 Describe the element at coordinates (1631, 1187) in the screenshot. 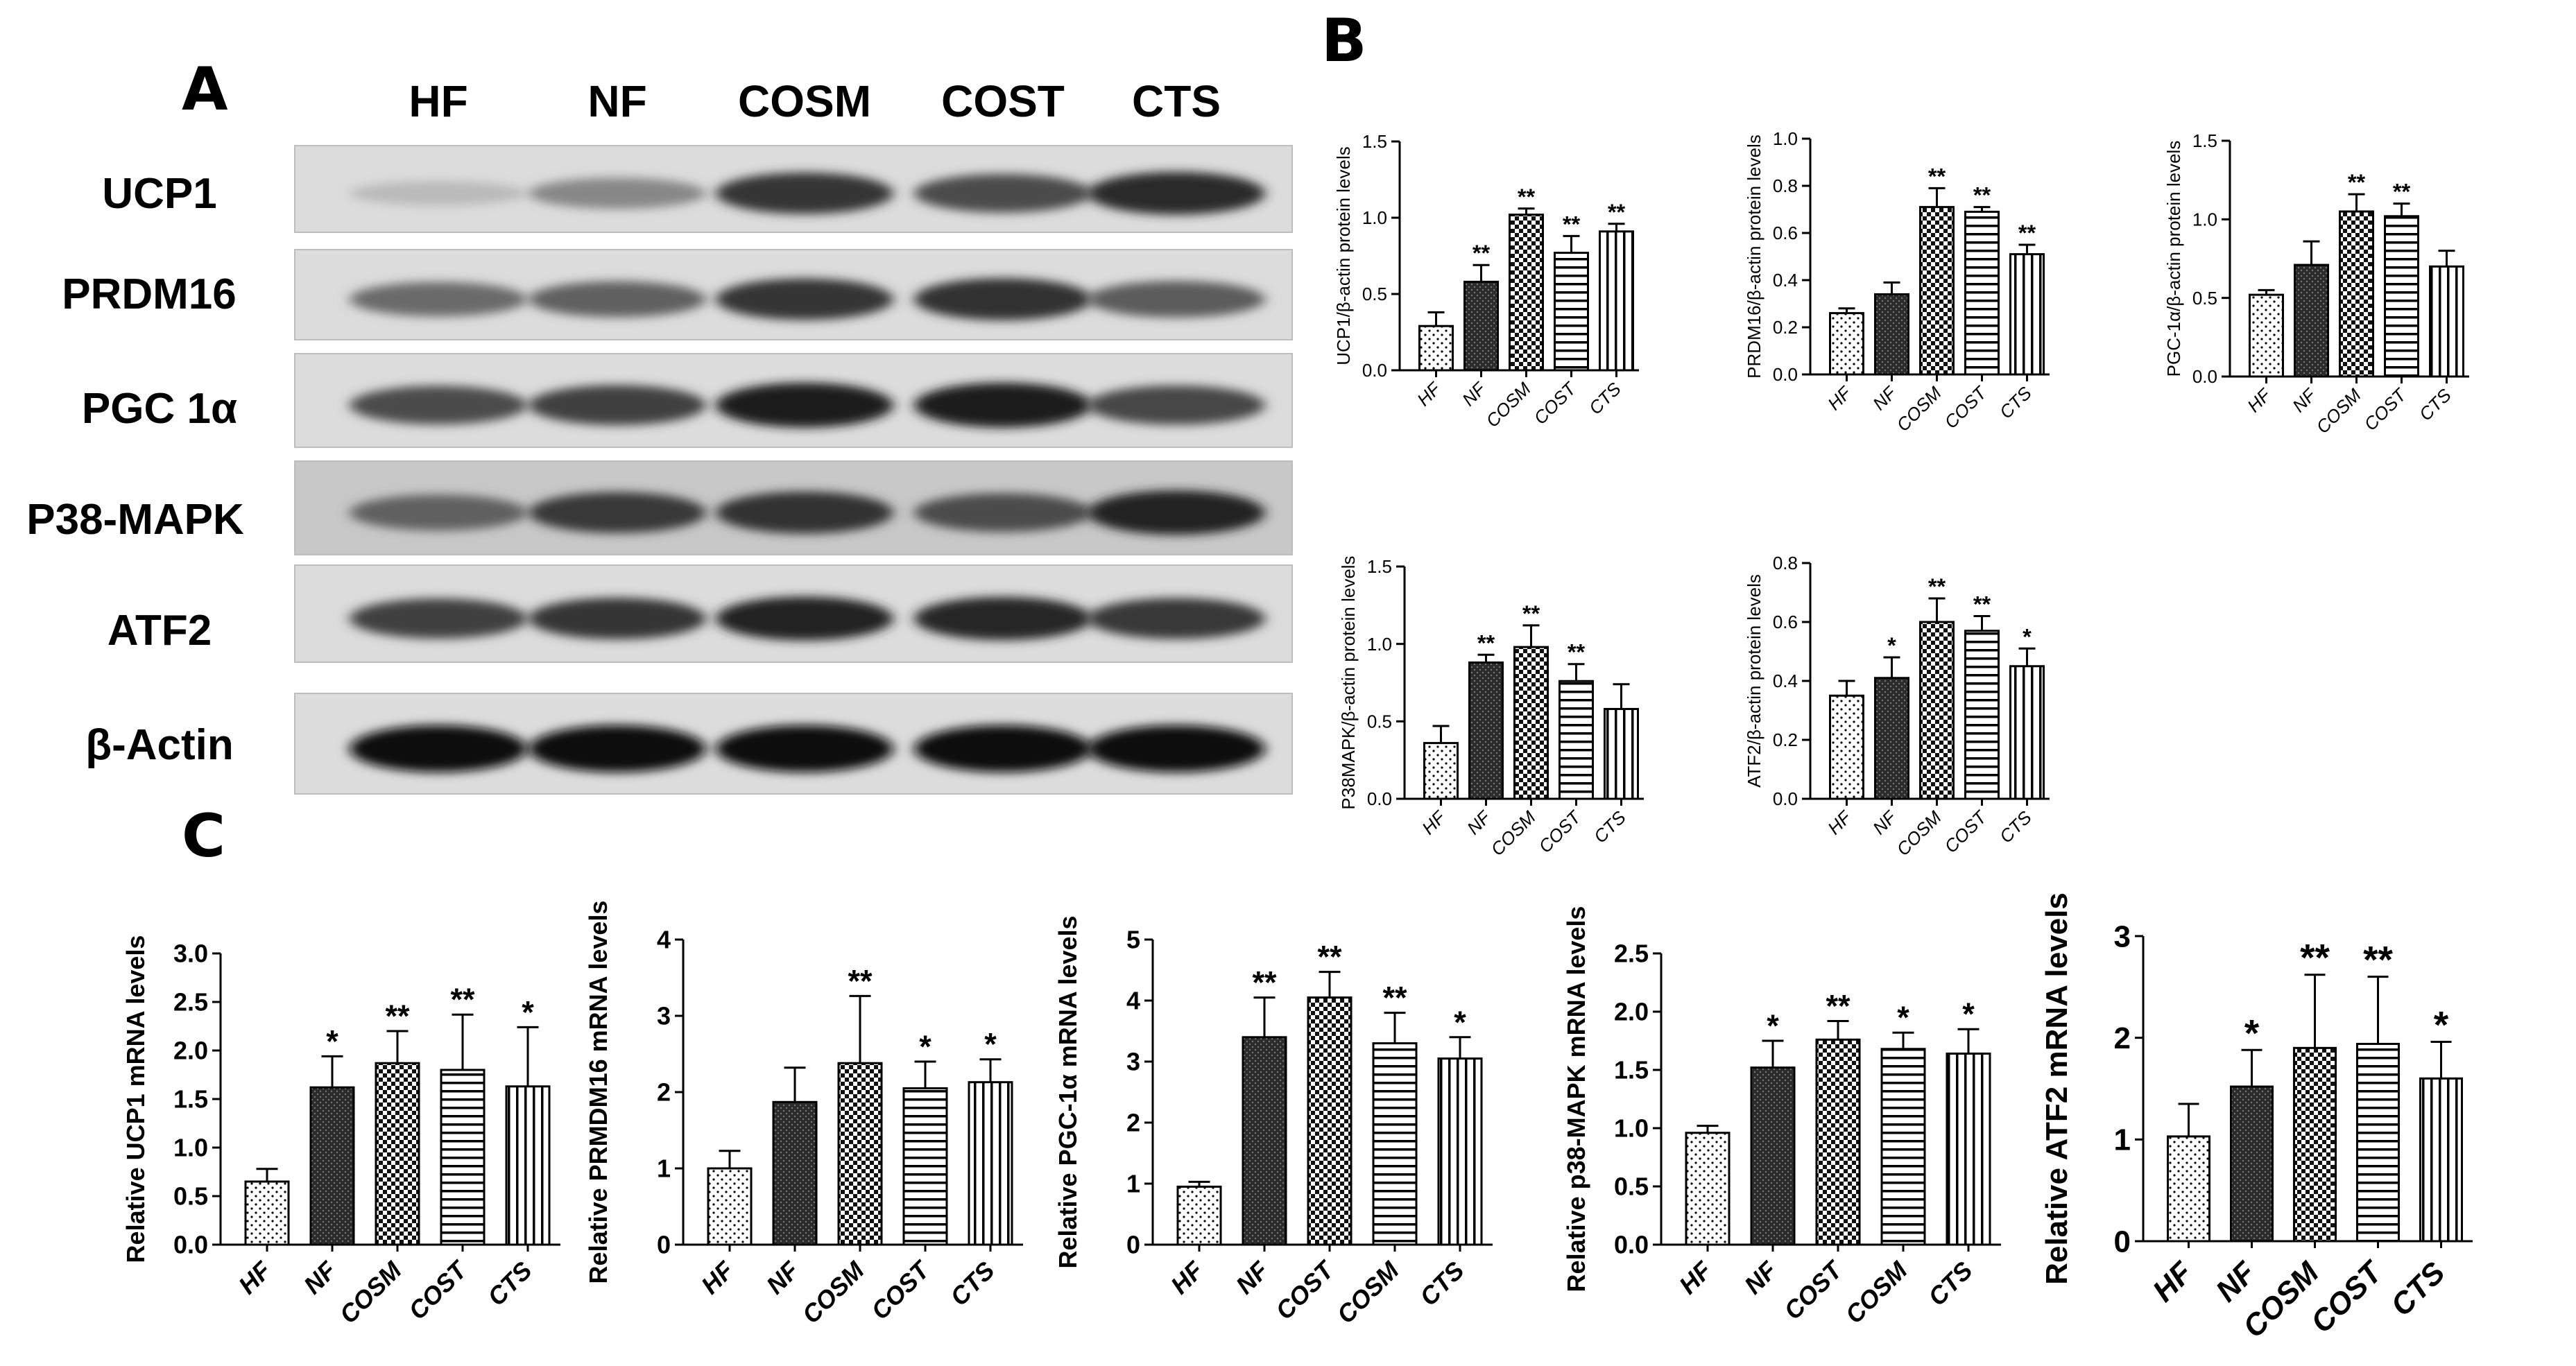

I see `y-tick-label: 0.5` at that location.